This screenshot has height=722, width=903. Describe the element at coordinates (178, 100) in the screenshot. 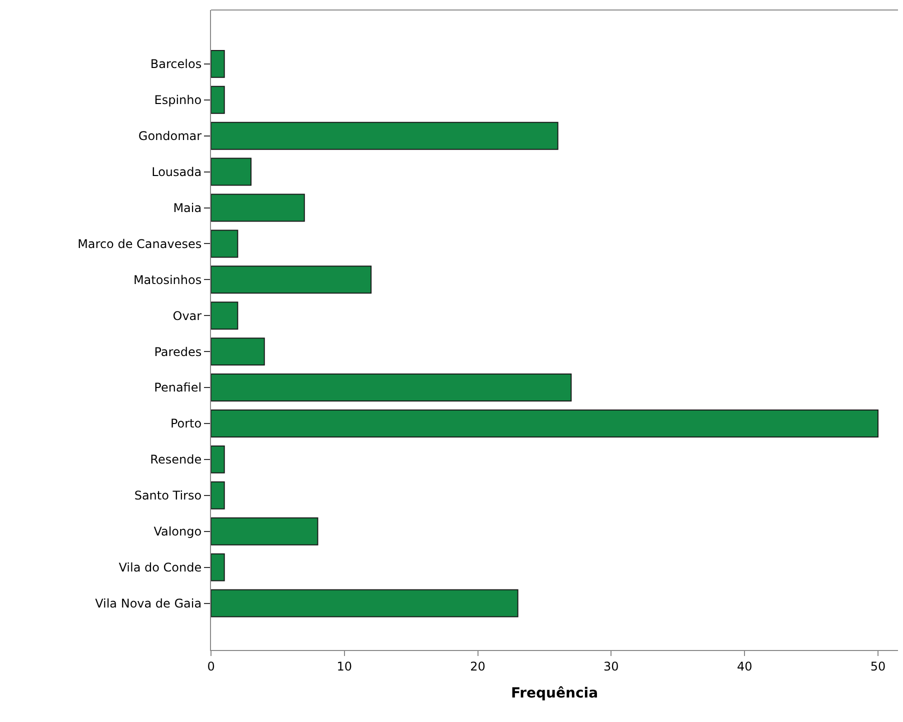

I see `y-tick-label: Espinho` at that location.